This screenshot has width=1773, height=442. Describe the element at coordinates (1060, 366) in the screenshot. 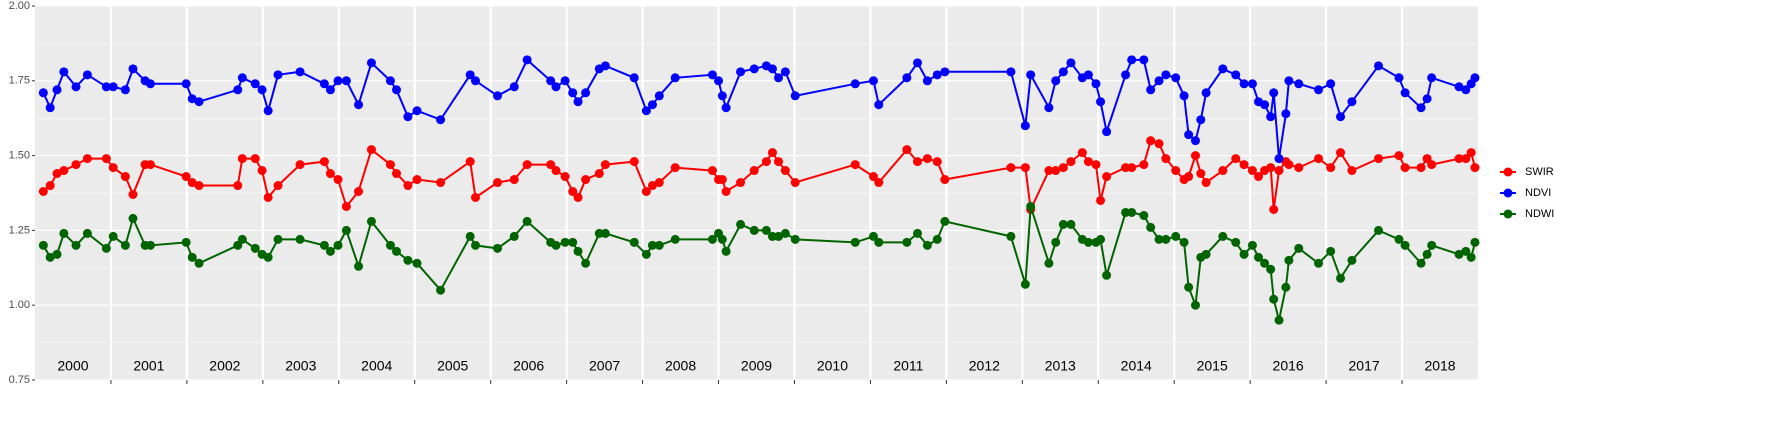

I see `x-tick-label: 2013` at that location.